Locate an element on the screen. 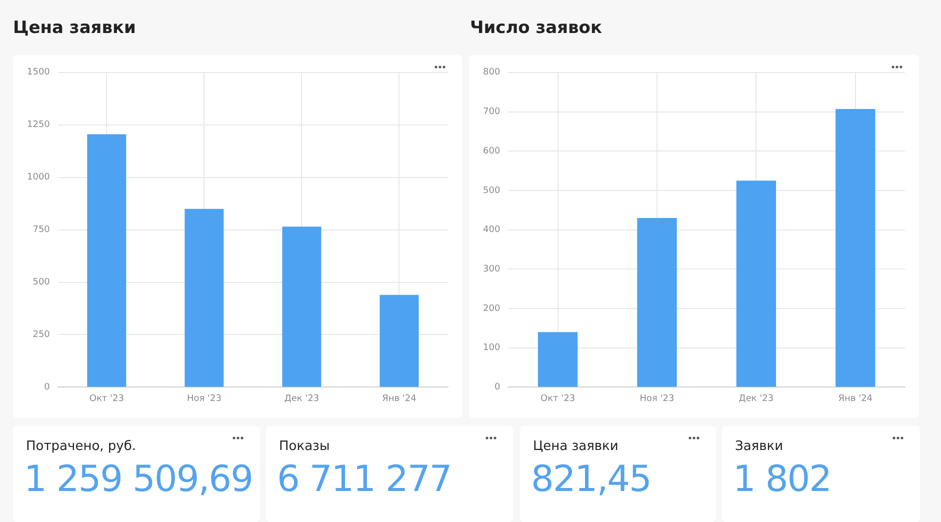 The image size is (941, 522). y-tick-label: 1250 is located at coordinates (38, 125).